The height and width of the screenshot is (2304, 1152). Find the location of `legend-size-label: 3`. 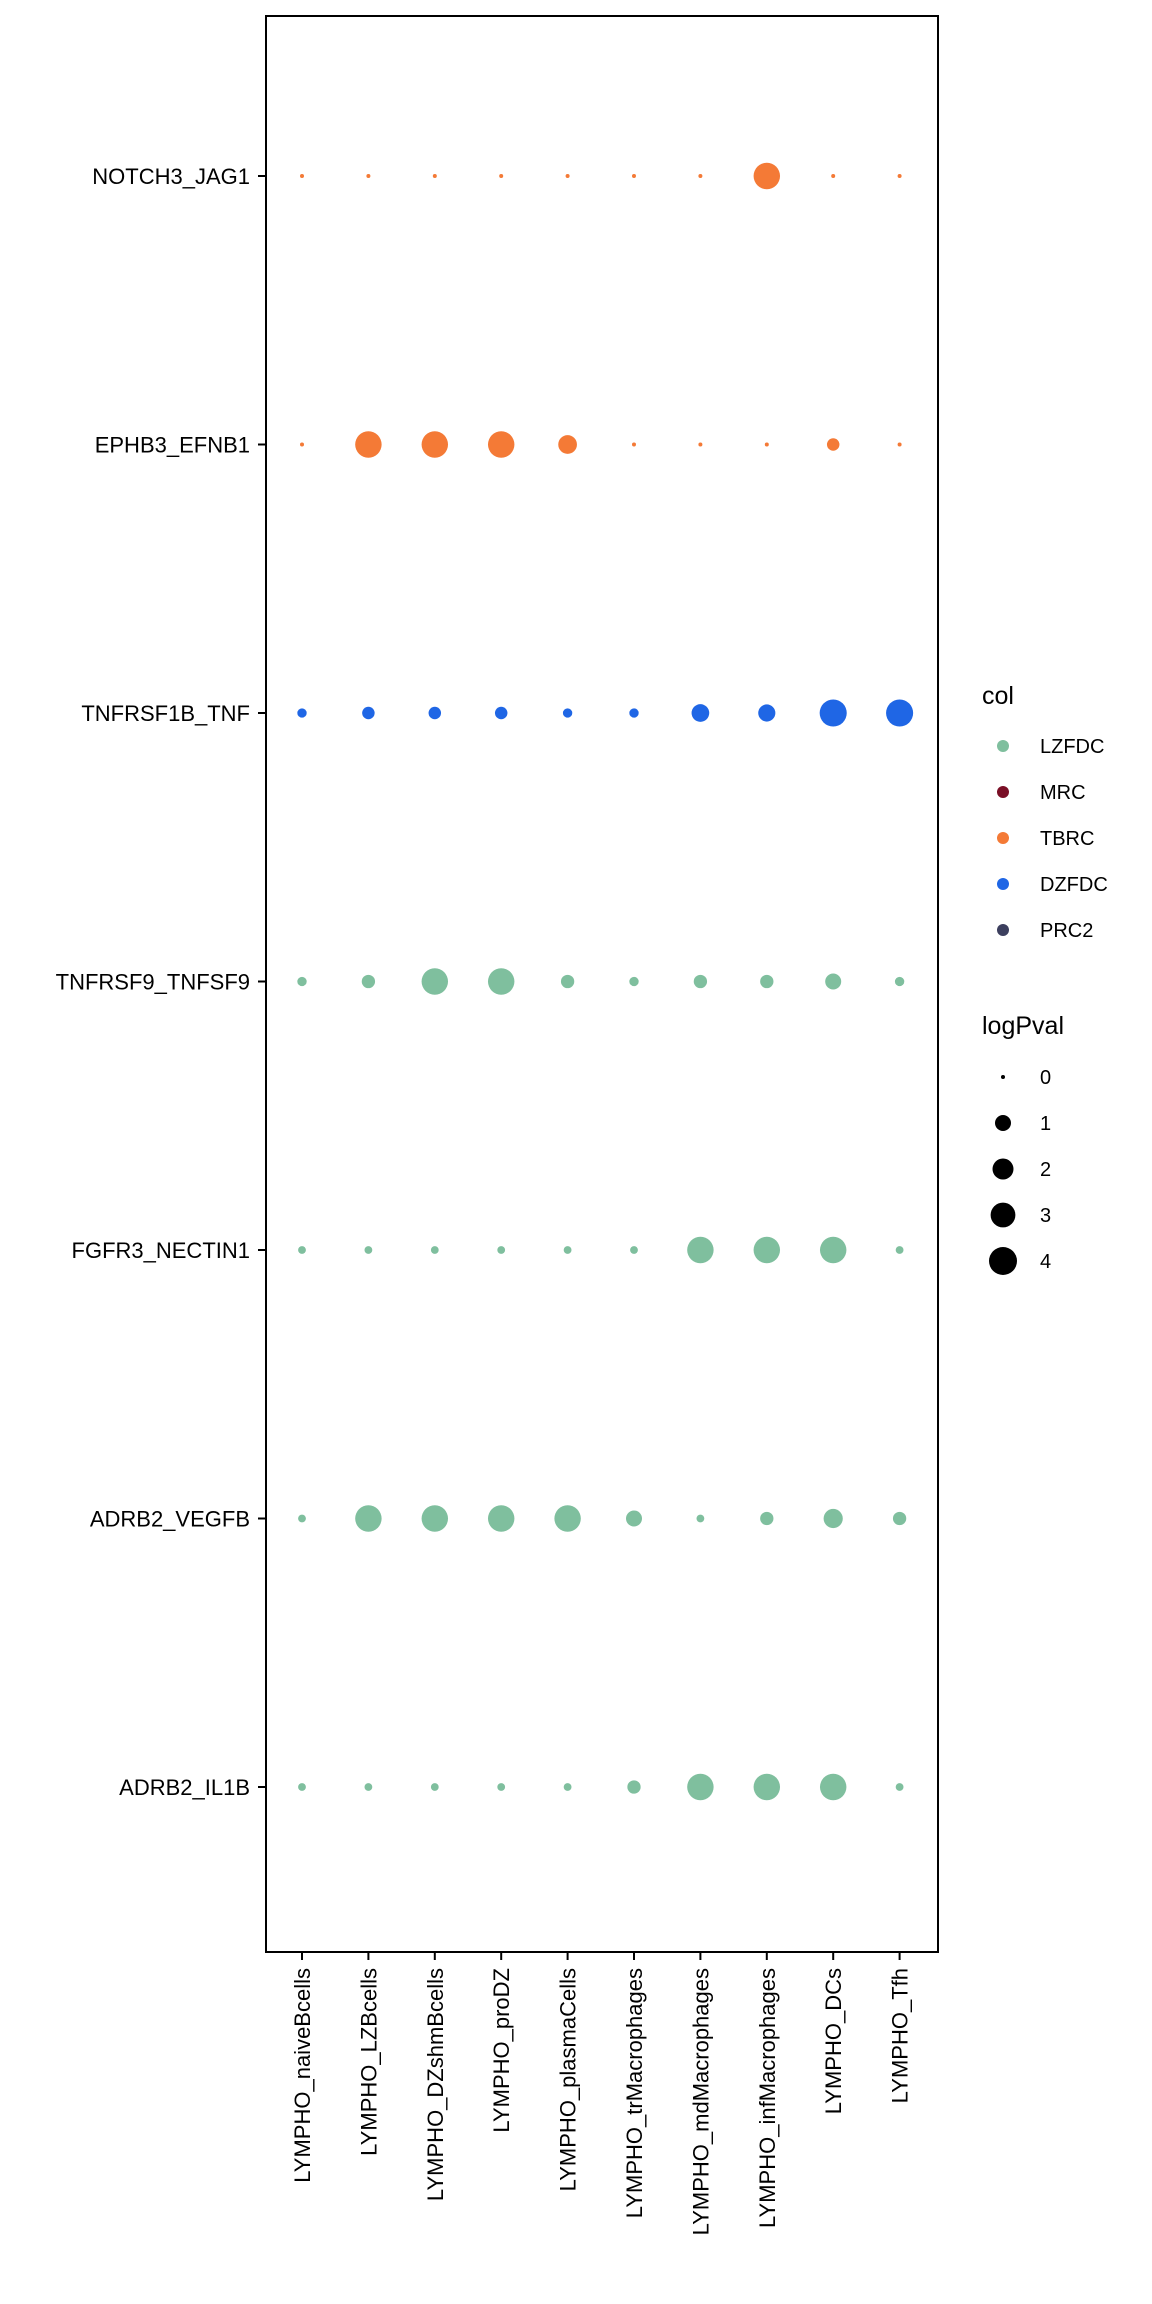

legend-size-label: 3 is located at coordinates (1045, 1216).